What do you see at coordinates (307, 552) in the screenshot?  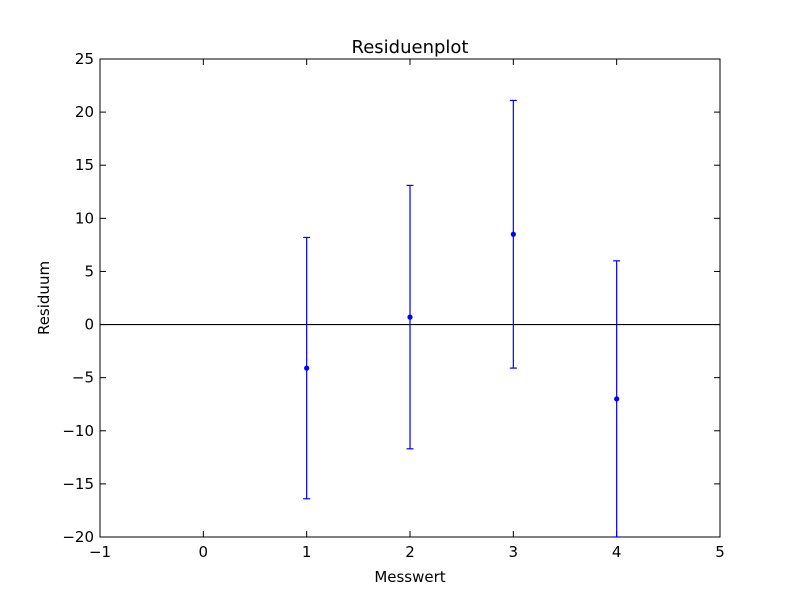 I see `x-tick-label: 1` at bounding box center [307, 552].